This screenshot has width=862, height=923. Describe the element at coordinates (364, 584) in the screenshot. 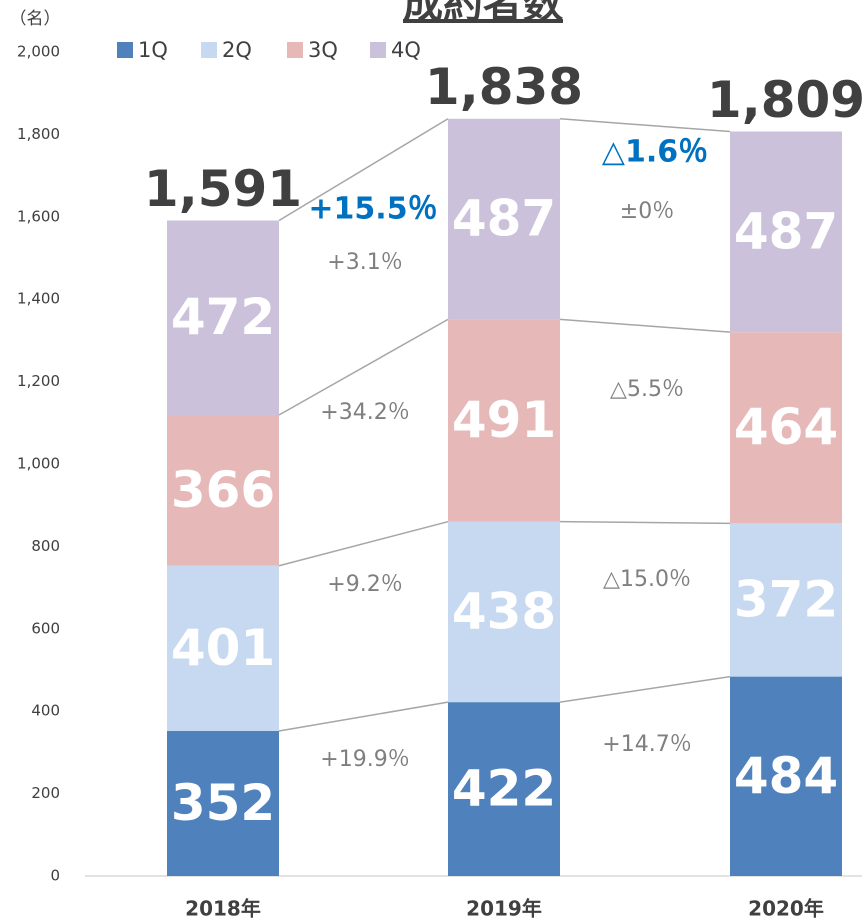

I see `change-label: +9.2％` at that location.